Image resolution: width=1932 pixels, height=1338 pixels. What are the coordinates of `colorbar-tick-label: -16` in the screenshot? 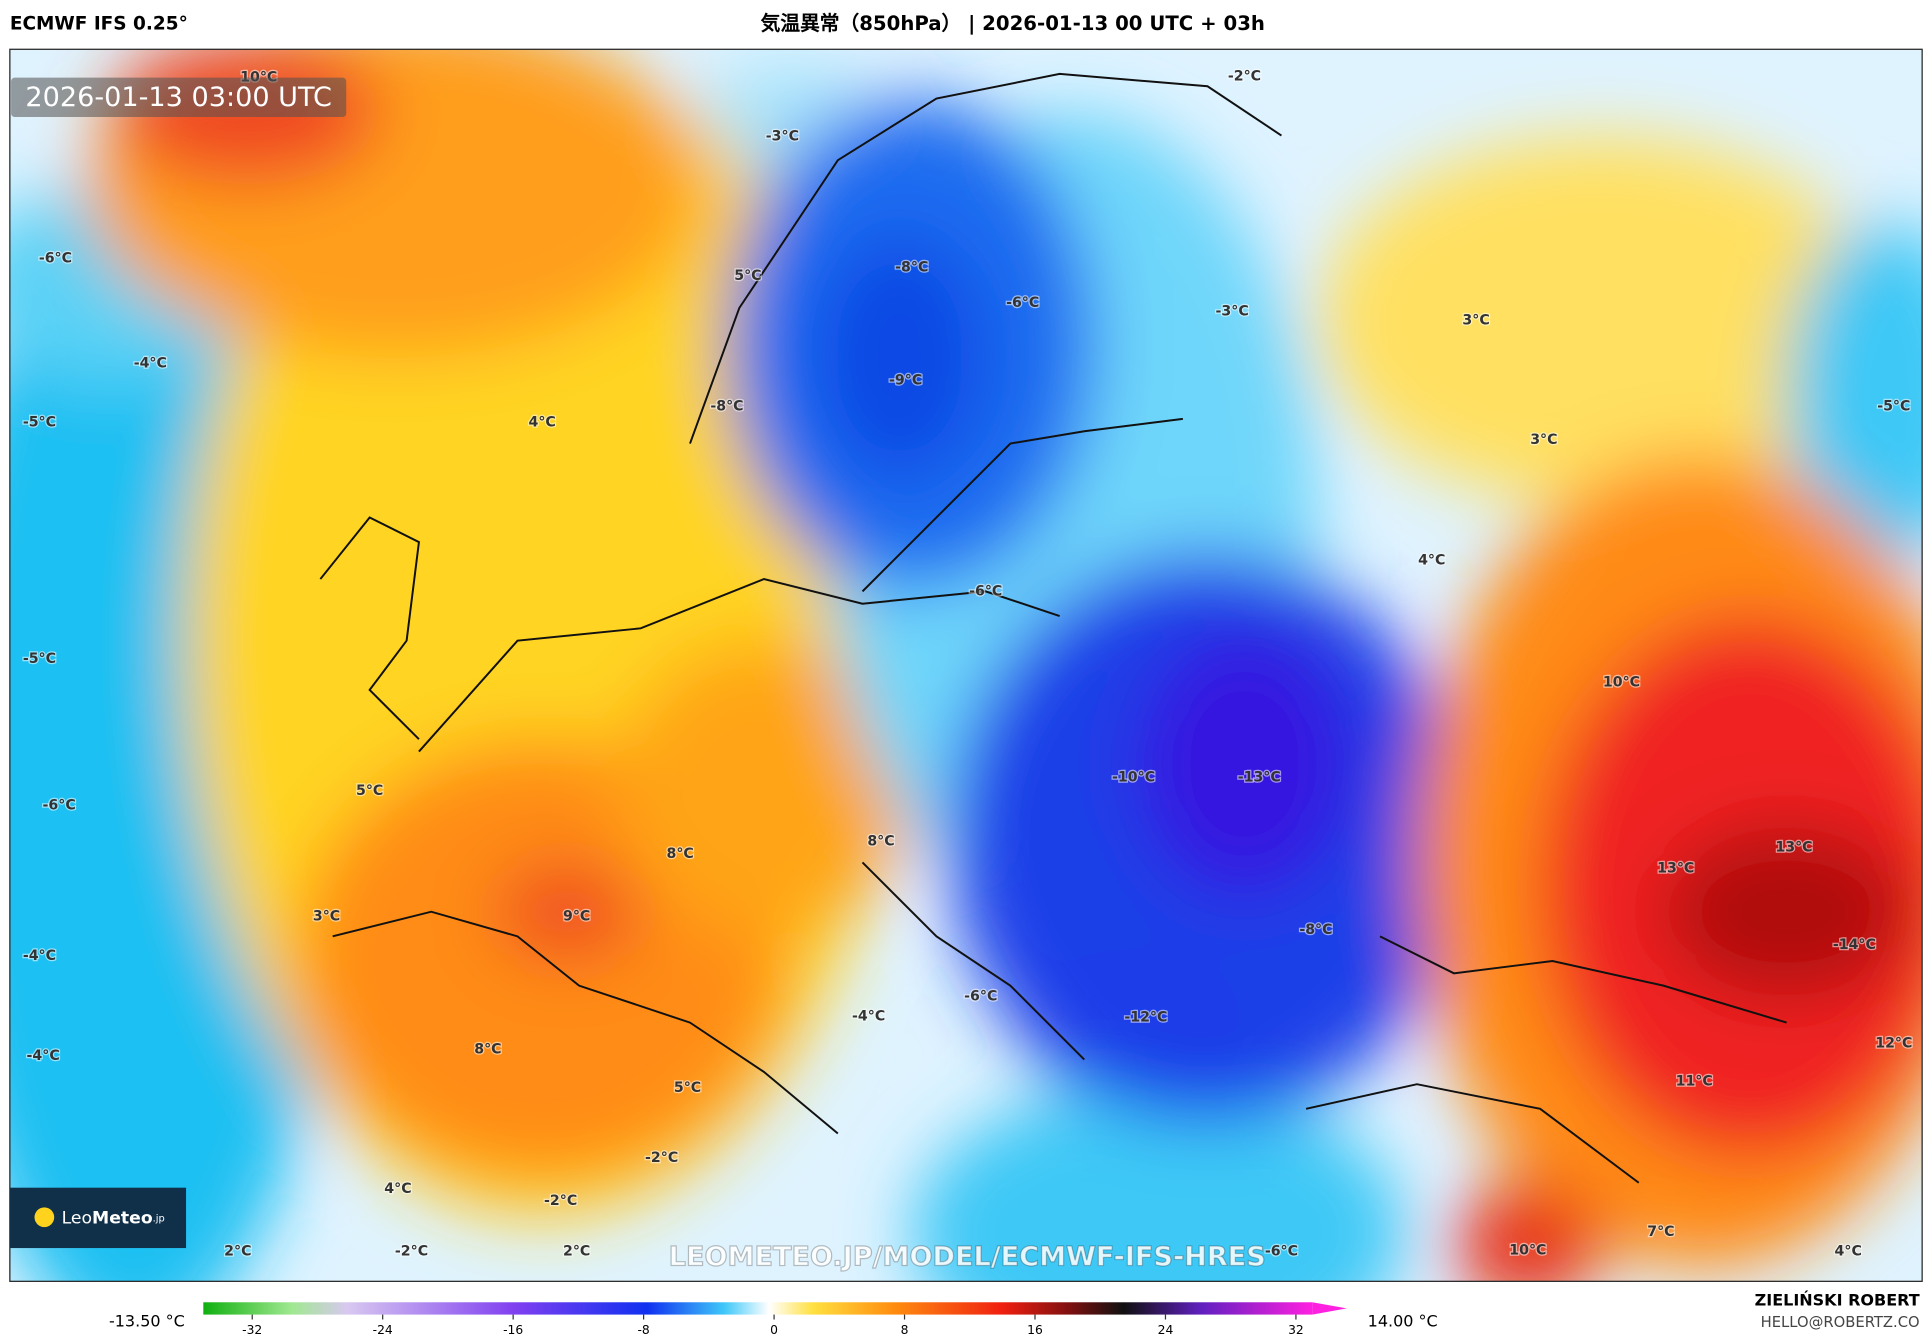 It's located at (513, 1330).